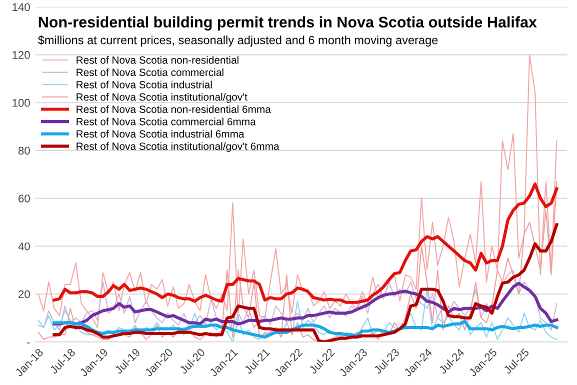 The image size is (577, 385). I want to click on y-tick-label: 80, so click(24, 150).